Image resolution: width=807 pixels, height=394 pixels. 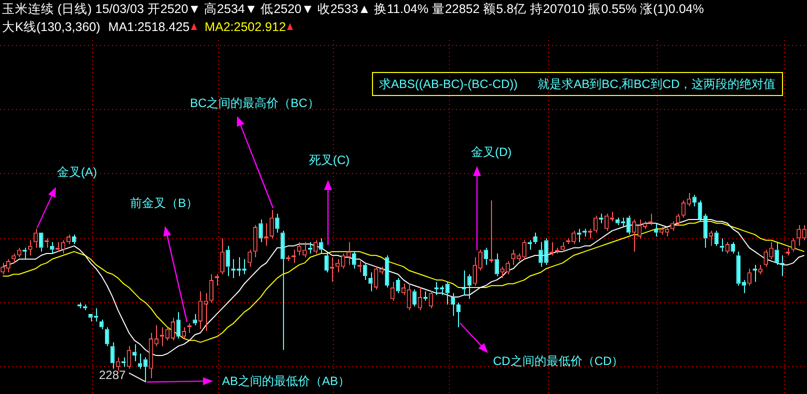 What do you see at coordinates (77, 172) in the screenshot?
I see `text: 金叉(A)` at bounding box center [77, 172].